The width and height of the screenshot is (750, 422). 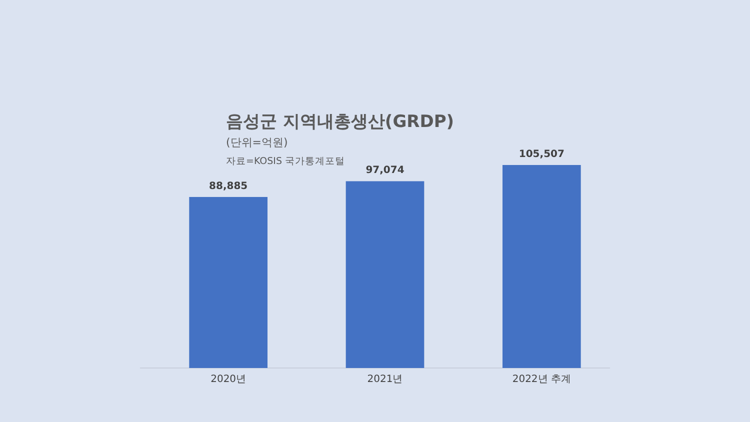 What do you see at coordinates (385, 379) in the screenshot?
I see `x-tick-label: 2021년` at bounding box center [385, 379].